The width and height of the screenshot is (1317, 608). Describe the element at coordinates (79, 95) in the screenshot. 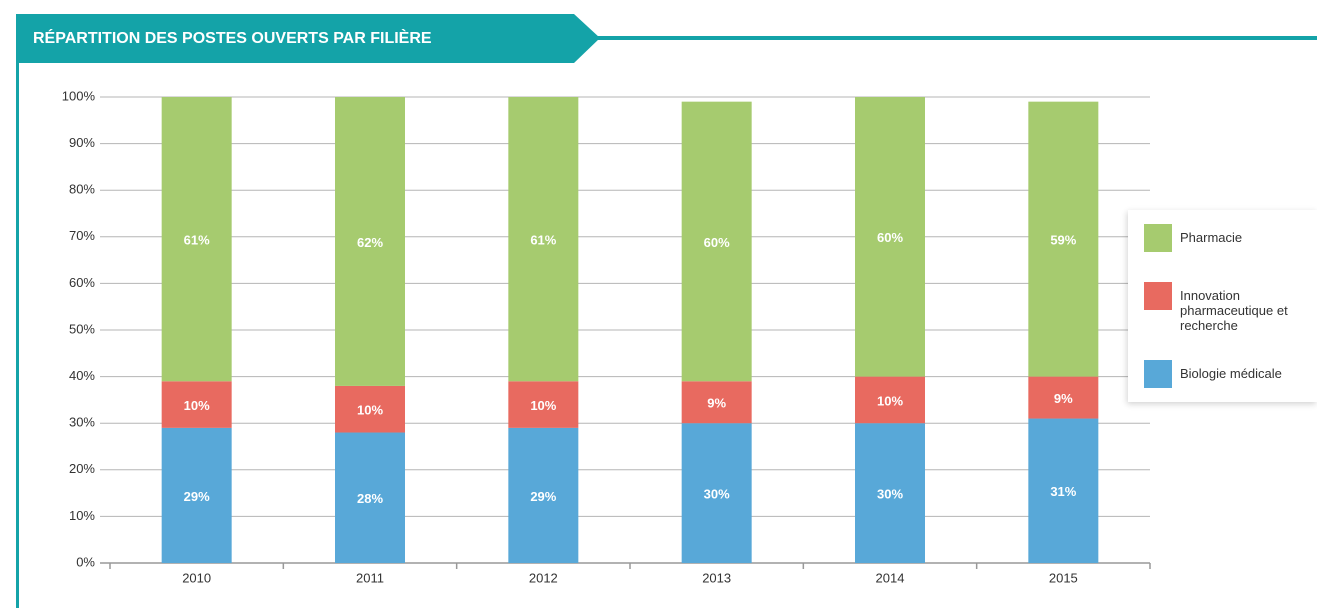

I see `y-tick-label: 100%` at that location.